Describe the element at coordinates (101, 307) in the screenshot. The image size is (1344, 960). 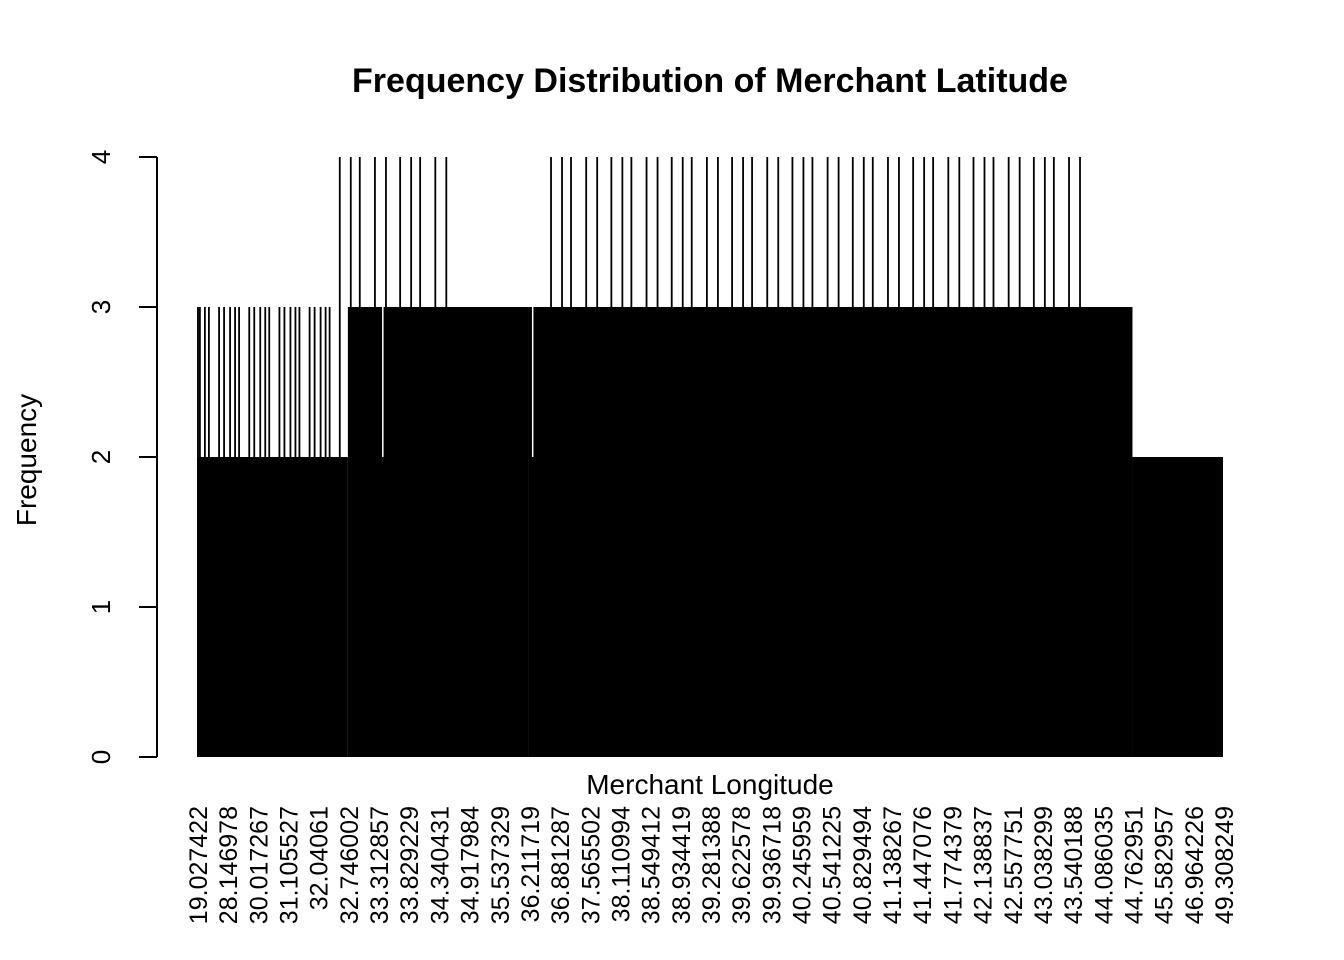
I see `y-tick-label-3: 3` at that location.